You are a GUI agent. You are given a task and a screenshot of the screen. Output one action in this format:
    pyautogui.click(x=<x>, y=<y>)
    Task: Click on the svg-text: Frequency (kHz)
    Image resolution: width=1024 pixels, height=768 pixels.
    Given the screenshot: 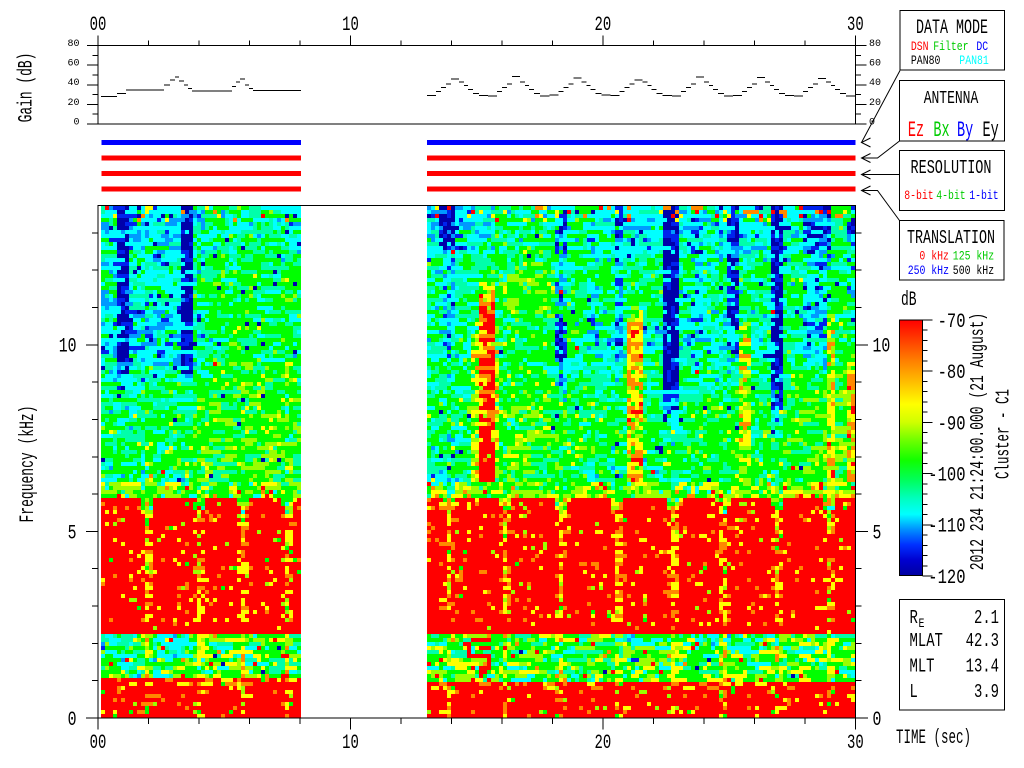 What is the action you would take?
    pyautogui.click(x=28, y=464)
    